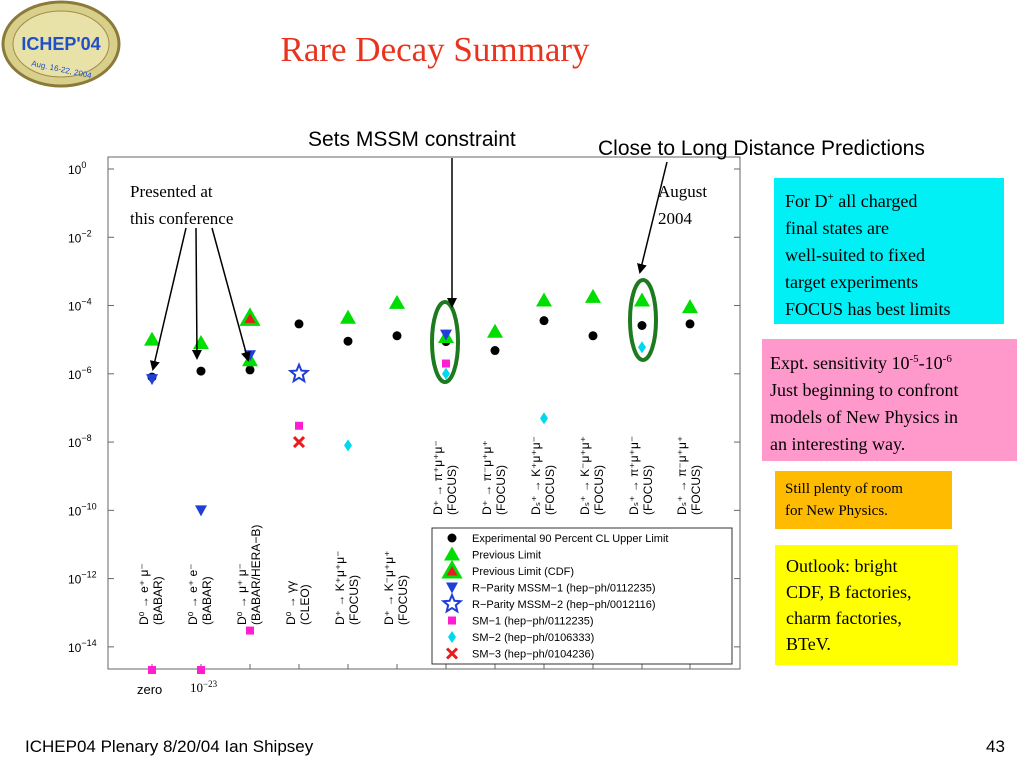 The image size is (1024, 768). Describe the element at coordinates (250, 316) in the screenshot. I see `data-point-triangle-outline` at that location.